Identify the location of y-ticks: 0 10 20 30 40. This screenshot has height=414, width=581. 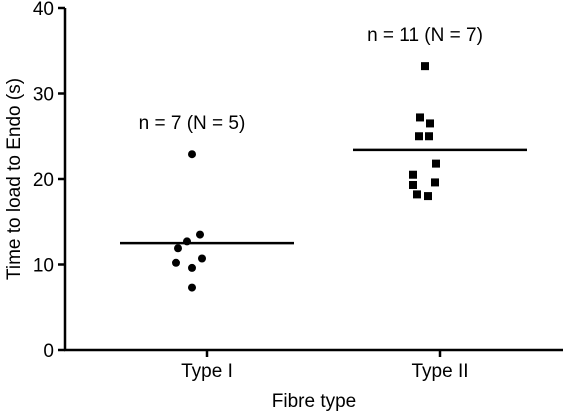
(49, 181).